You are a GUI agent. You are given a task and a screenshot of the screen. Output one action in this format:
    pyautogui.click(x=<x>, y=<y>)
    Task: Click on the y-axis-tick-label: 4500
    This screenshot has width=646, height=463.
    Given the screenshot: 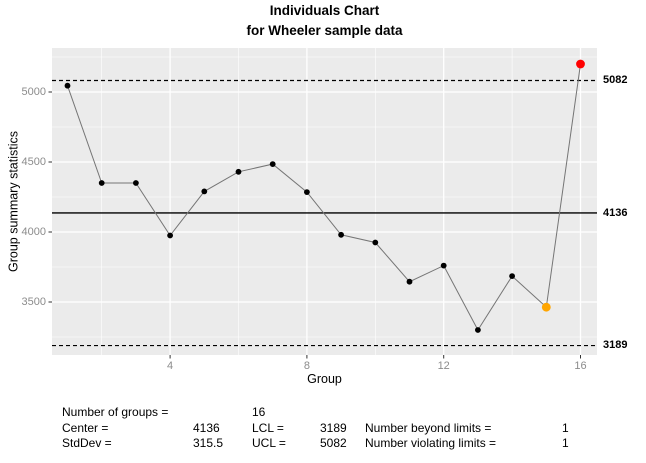 What is the action you would take?
    pyautogui.click(x=33, y=162)
    